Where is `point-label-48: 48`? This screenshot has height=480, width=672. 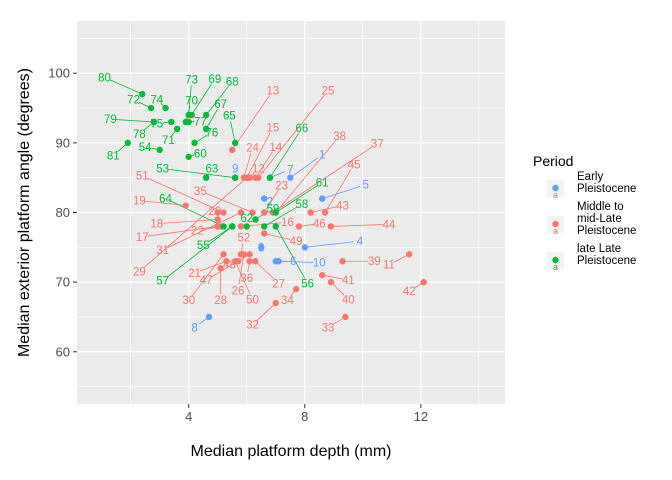 point-label-48: 48 is located at coordinates (229, 266).